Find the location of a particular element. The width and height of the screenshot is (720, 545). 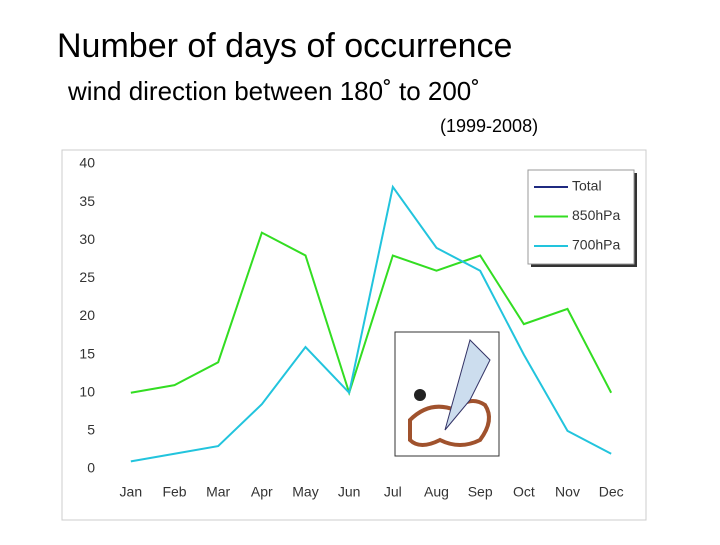

period: (1999-2008) is located at coordinates (489, 126).